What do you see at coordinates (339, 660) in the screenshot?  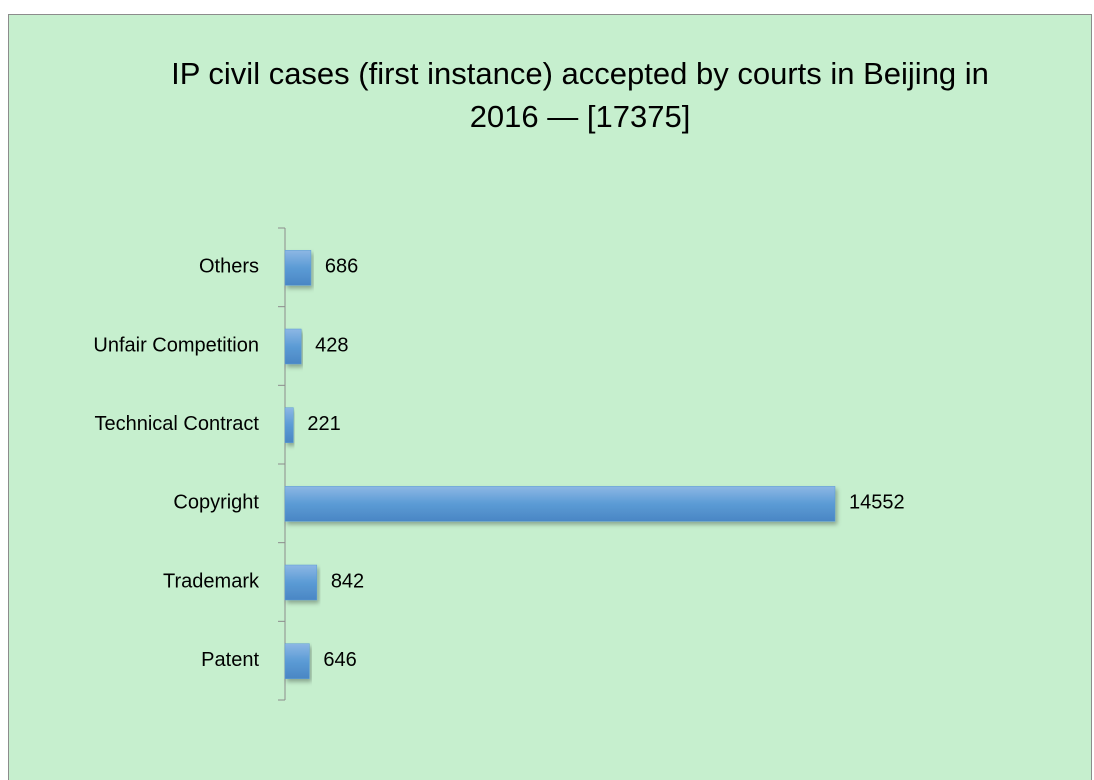 I see `data-label: 646` at bounding box center [339, 660].